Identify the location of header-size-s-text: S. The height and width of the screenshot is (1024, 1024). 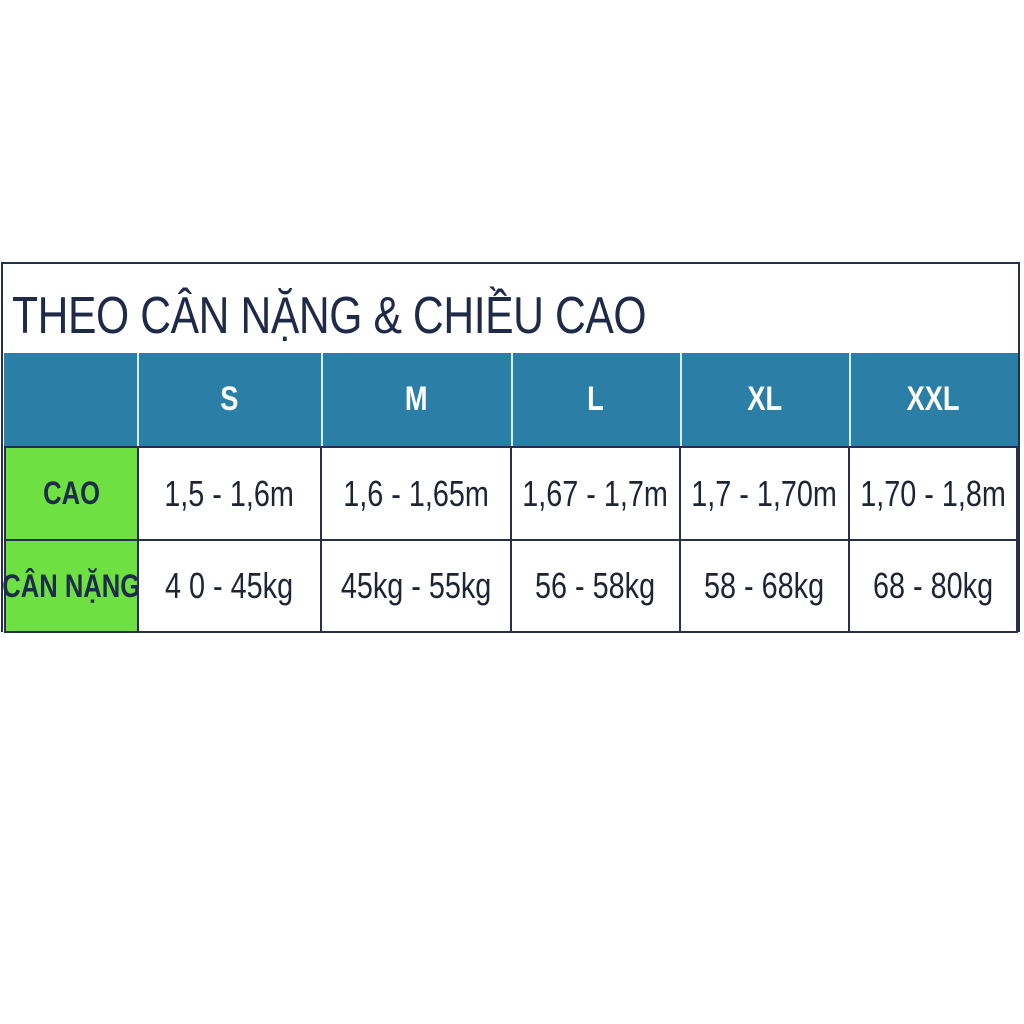
(229, 399).